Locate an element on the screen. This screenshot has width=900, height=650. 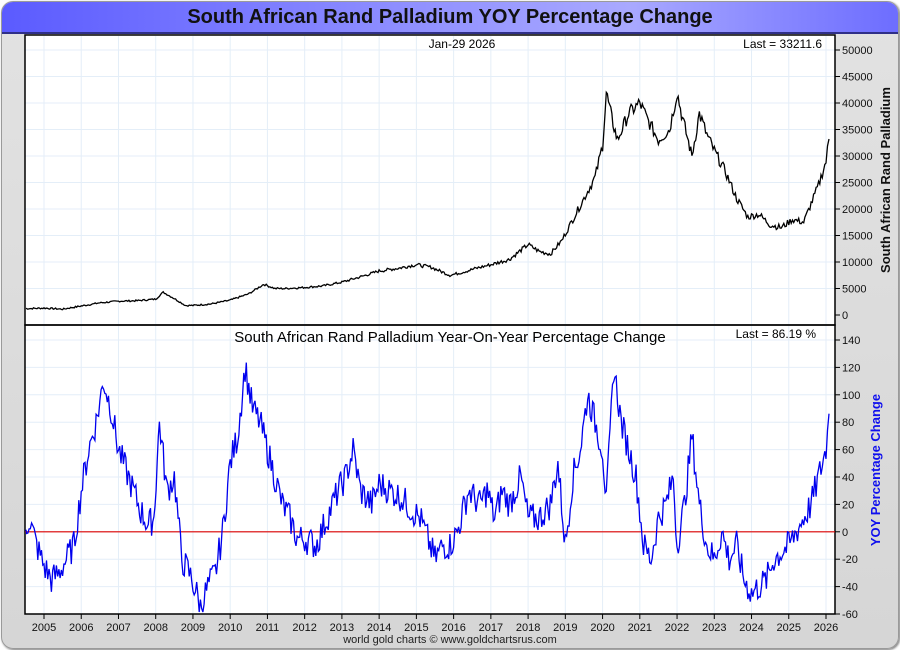
upper-y-tick-label: 5000 is located at coordinates (854, 290).